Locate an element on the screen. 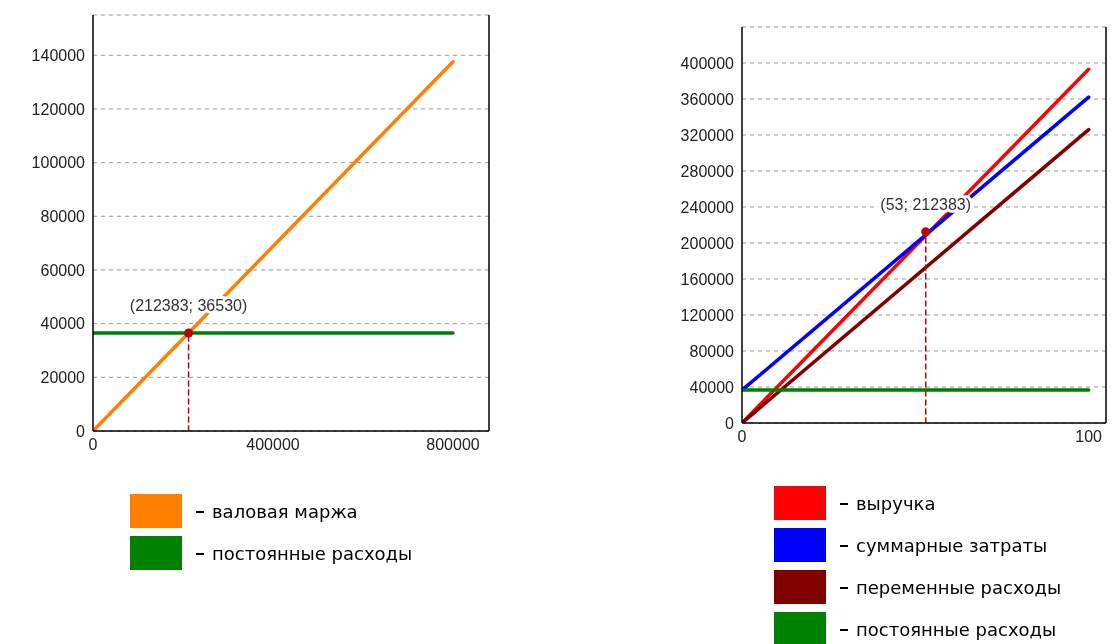  y-tick-label: 320000 is located at coordinates (707, 135).